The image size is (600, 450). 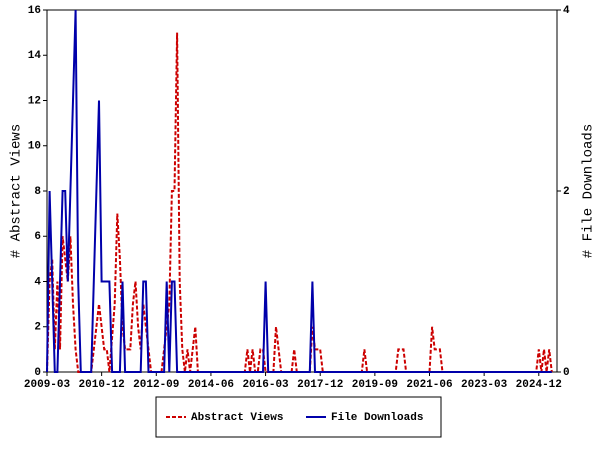 I want to click on y-tick-label: 4, so click(x=37, y=282).